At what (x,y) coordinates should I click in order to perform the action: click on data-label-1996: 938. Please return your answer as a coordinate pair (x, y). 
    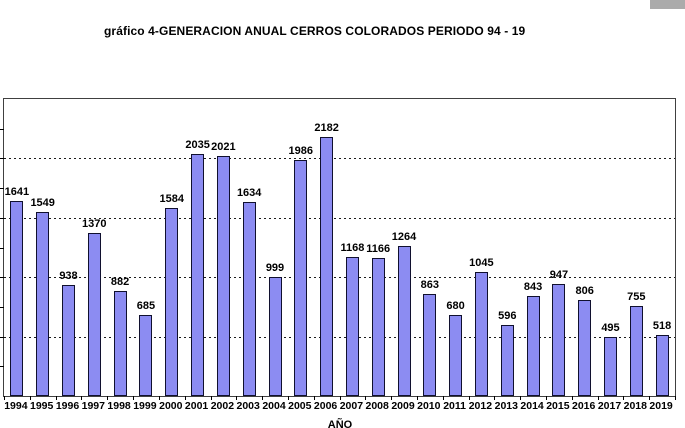
    Looking at the image, I should click on (68, 275).